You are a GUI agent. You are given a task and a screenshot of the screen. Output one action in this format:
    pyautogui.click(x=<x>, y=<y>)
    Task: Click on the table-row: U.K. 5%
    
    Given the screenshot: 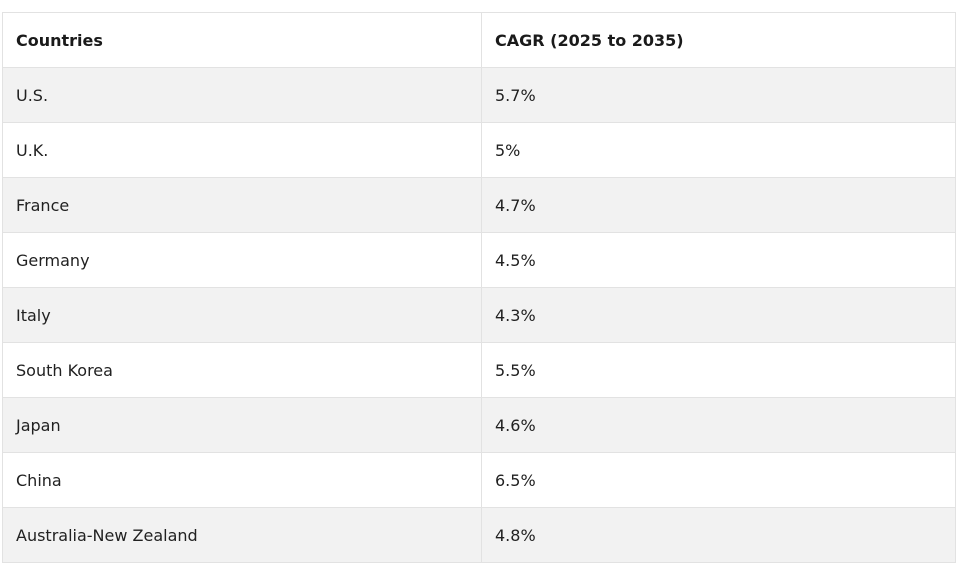 What is the action you would take?
    pyautogui.click(x=479, y=150)
    